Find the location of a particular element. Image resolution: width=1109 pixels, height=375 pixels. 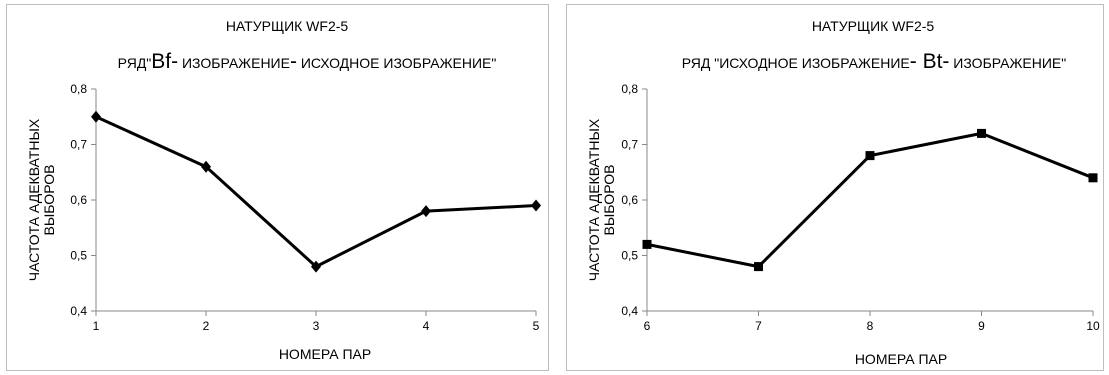

chart-subtitle-part: ИЗОБРАЖЕНИЕ" is located at coordinates (1007, 63).